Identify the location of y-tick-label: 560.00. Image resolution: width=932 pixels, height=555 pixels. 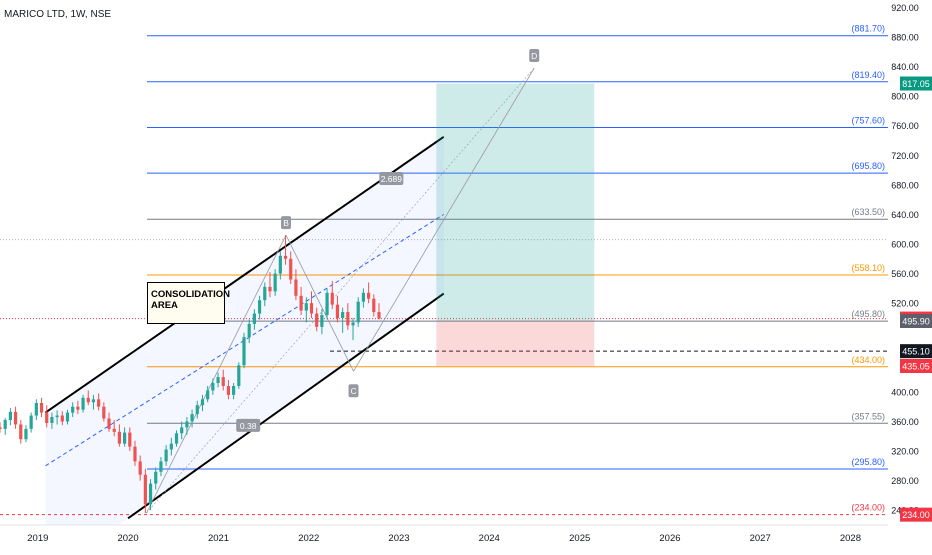
(905, 274).